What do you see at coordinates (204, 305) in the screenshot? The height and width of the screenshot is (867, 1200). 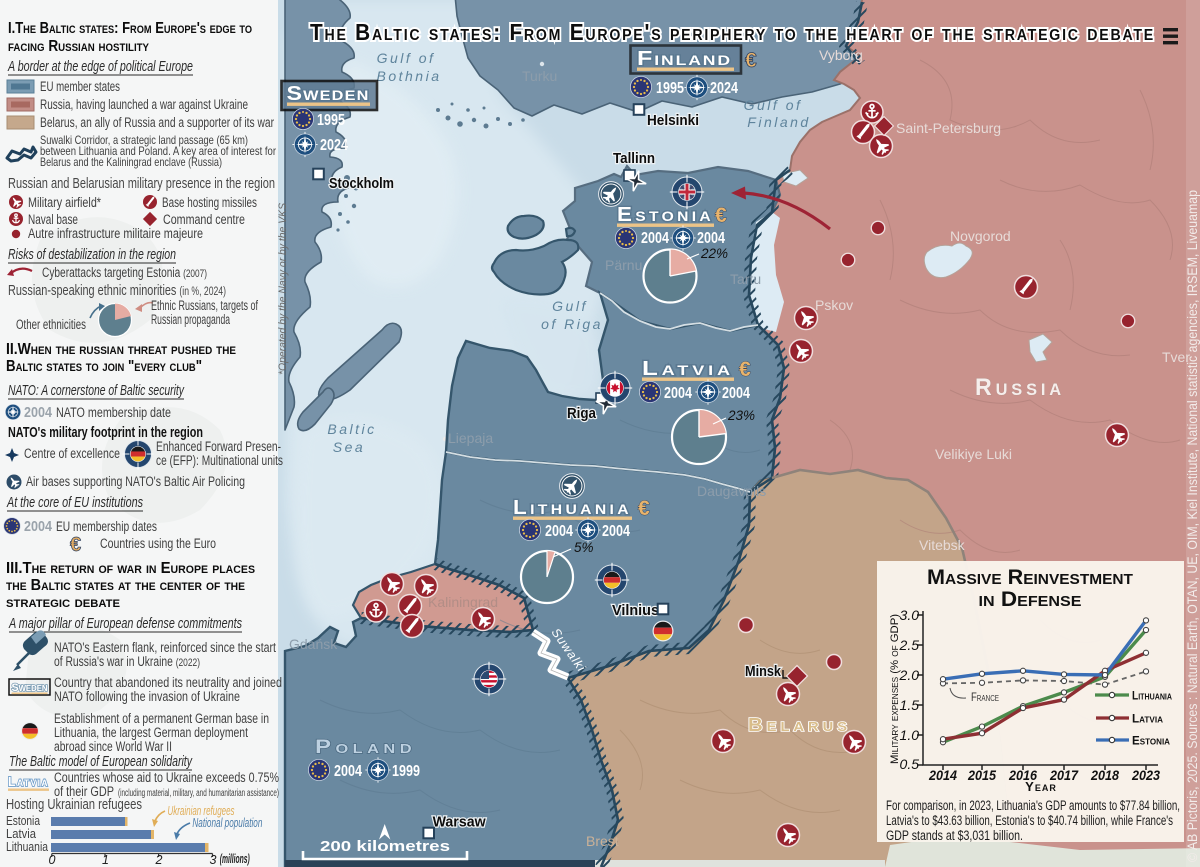 I see `svg-text: Ethnic Russians, targets of` at bounding box center [204, 305].